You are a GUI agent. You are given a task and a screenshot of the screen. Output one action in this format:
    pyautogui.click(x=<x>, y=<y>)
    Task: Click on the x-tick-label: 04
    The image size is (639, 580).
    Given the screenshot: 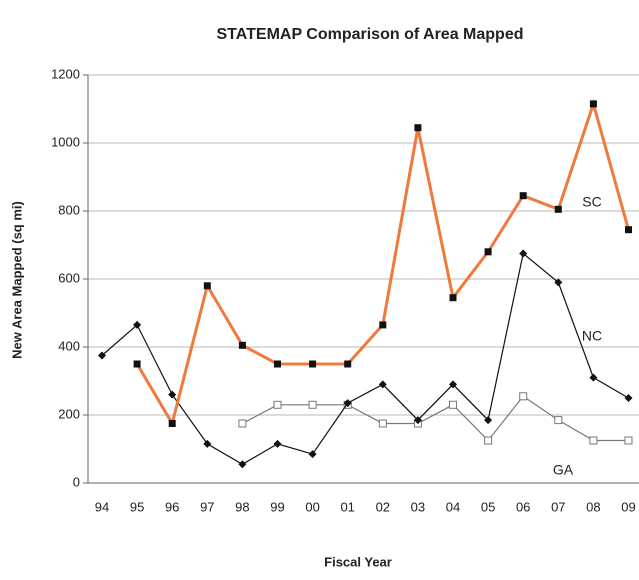 What is the action you would take?
    pyautogui.click(x=453, y=506)
    